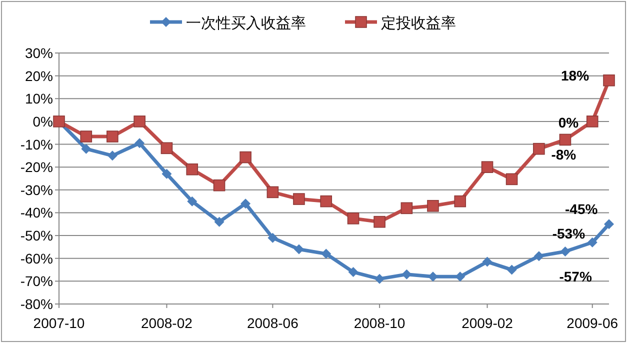 The height and width of the screenshot is (343, 627). Describe the element at coordinates (418, 23) in the screenshot. I see `legend-label: 定投收益率` at that location.